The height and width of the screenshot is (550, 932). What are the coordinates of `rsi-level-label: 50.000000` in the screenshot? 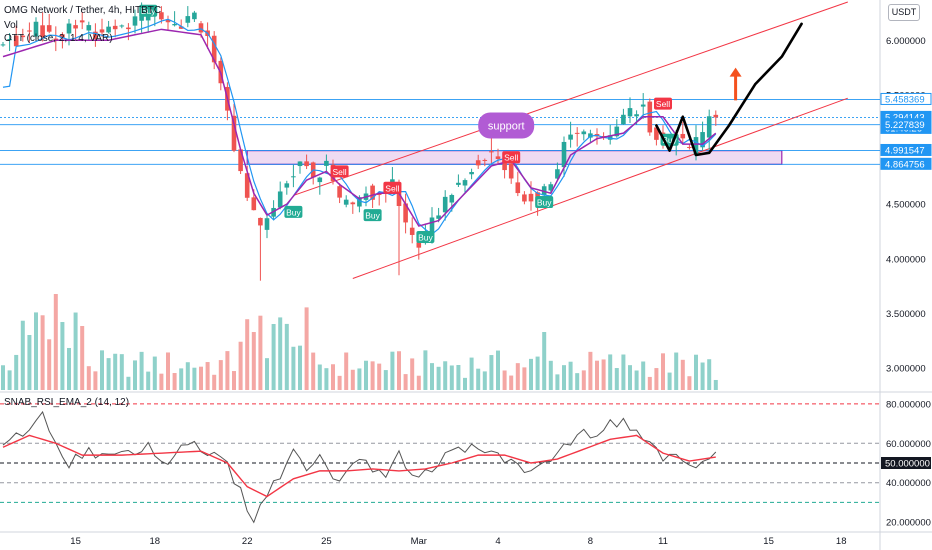 It's located at (907, 464).